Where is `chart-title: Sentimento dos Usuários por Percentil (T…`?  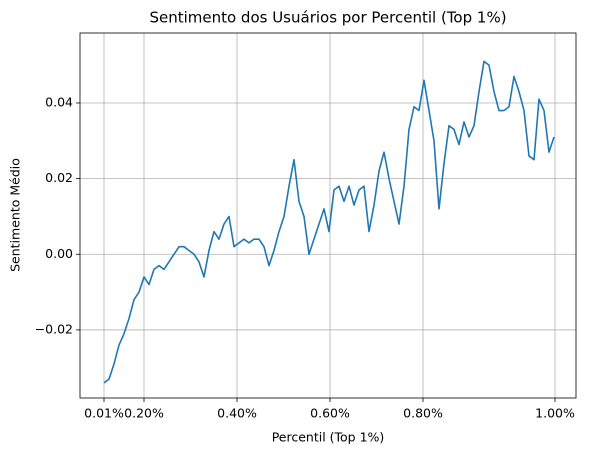
chart-title: Sentimento dos Usuários por Percentil (T… is located at coordinates (327, 18).